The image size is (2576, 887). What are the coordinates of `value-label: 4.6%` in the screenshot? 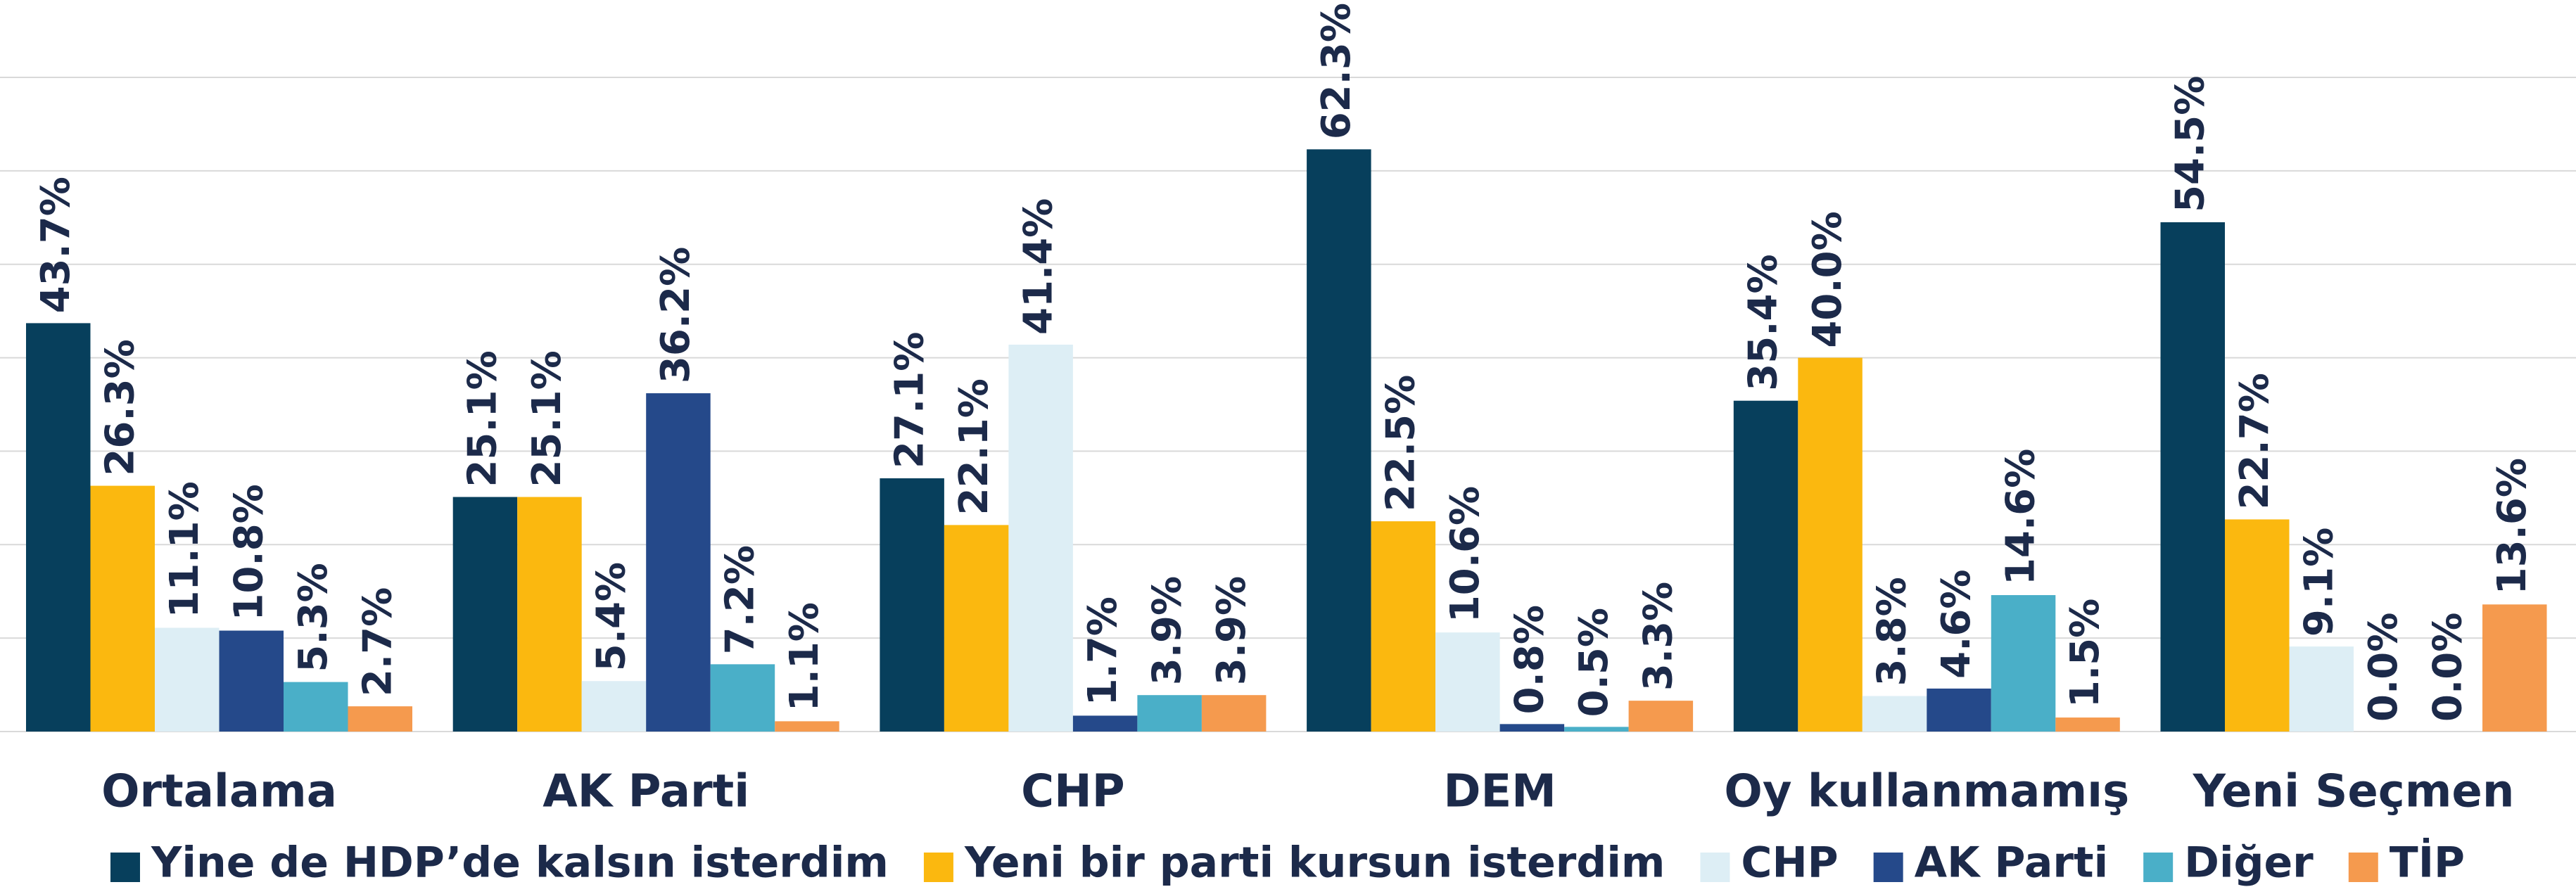 It's located at (1956, 624).